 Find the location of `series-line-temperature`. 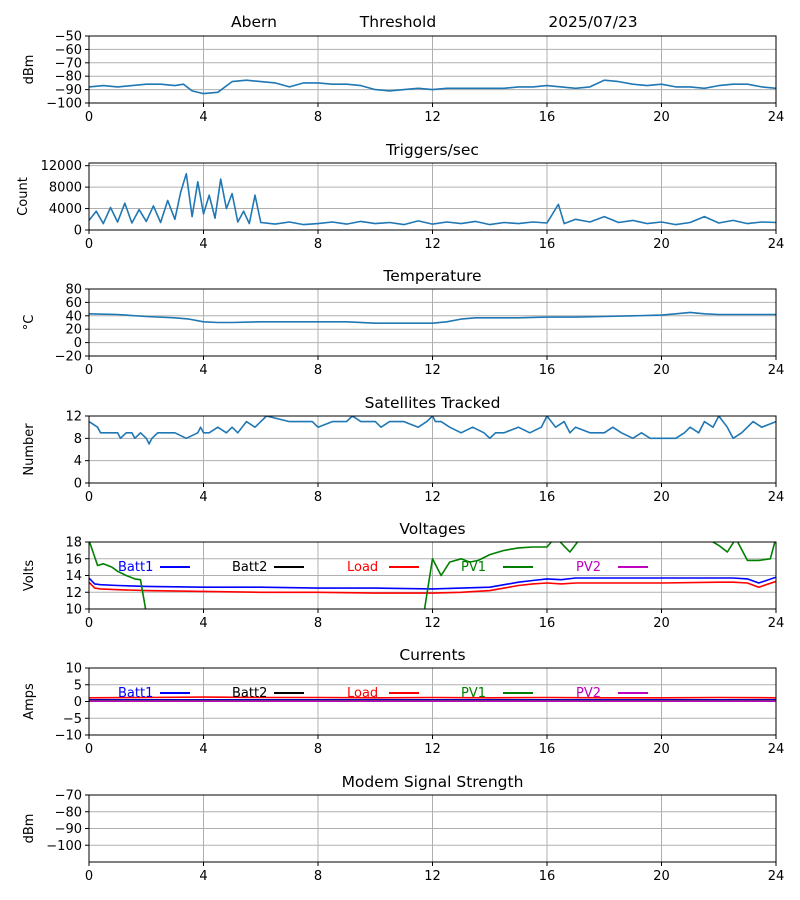

series-line-temperature is located at coordinates (432, 318).